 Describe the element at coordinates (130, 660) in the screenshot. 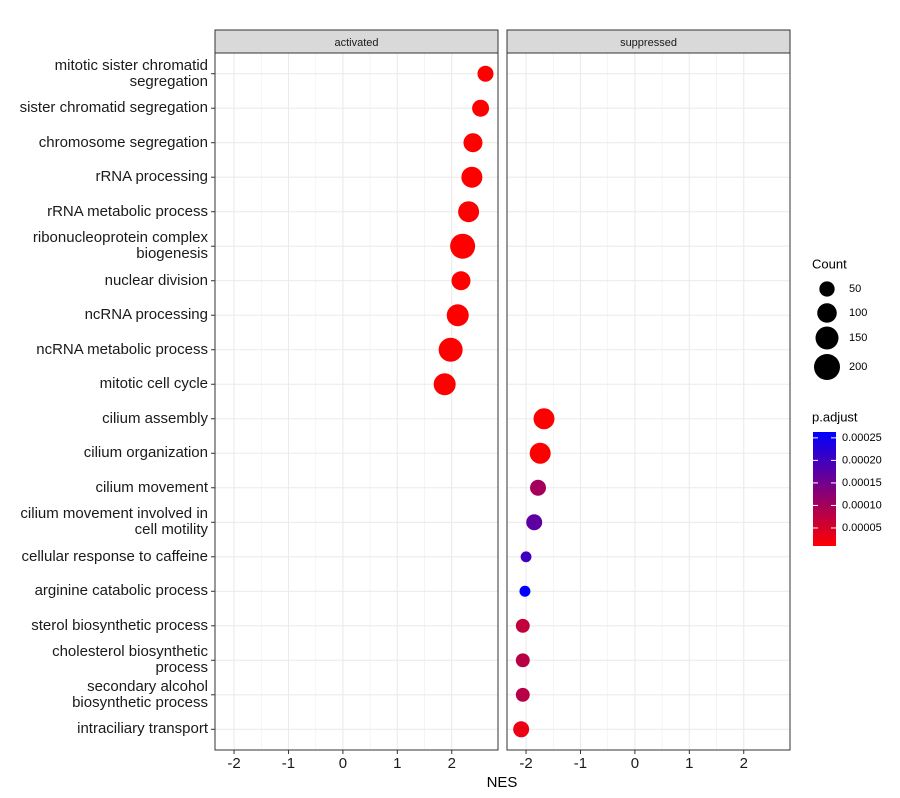

I see `y-tick-label: cholesterol biosynthetic process` at that location.